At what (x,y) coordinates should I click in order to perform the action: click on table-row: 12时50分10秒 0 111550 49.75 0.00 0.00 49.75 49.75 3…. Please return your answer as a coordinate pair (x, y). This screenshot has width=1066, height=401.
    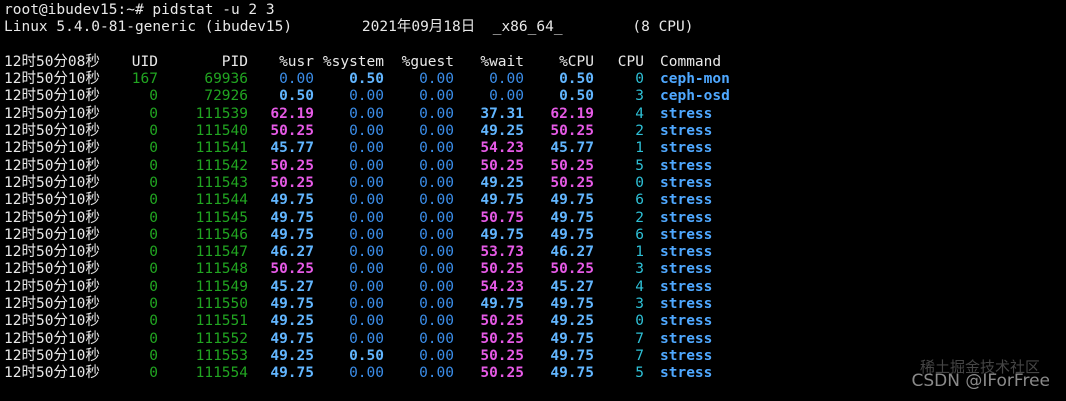
    Looking at the image, I should click on (358, 304).